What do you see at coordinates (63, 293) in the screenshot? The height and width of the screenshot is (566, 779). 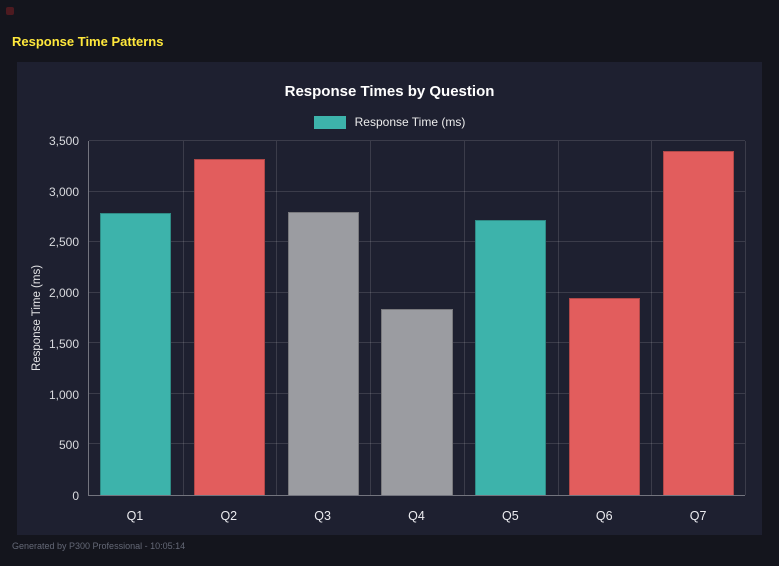 I see `y-tick-label: 2,000` at bounding box center [63, 293].